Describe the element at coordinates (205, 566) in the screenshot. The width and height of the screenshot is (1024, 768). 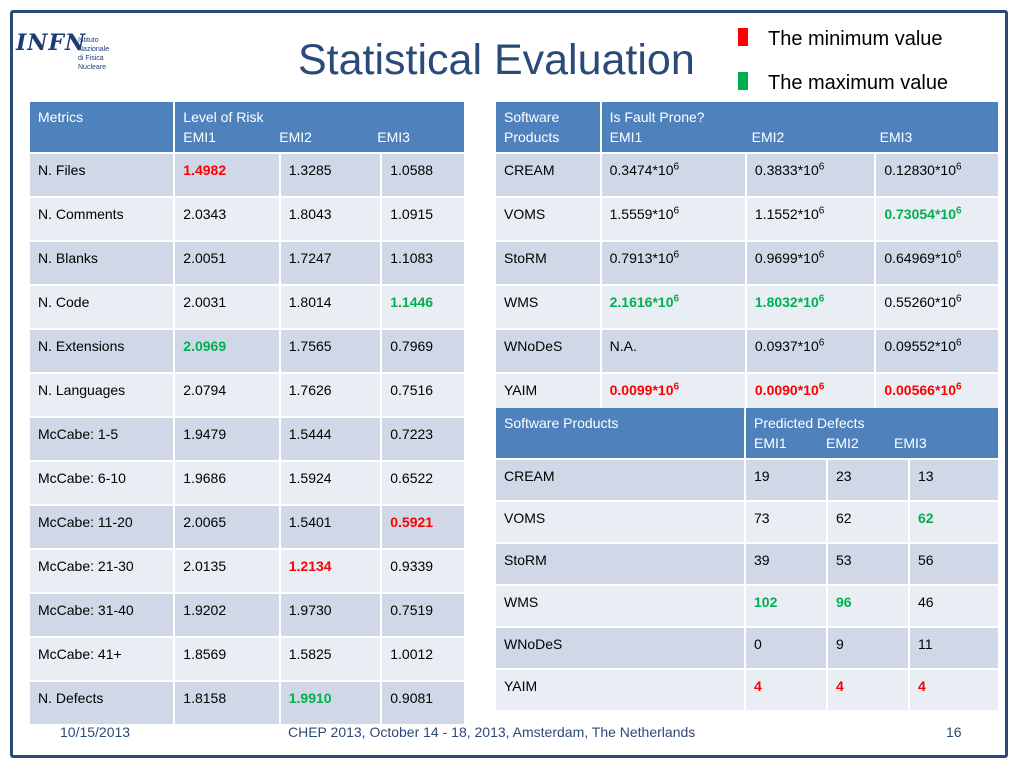
I see `cell-value: 2.0135` at that location.